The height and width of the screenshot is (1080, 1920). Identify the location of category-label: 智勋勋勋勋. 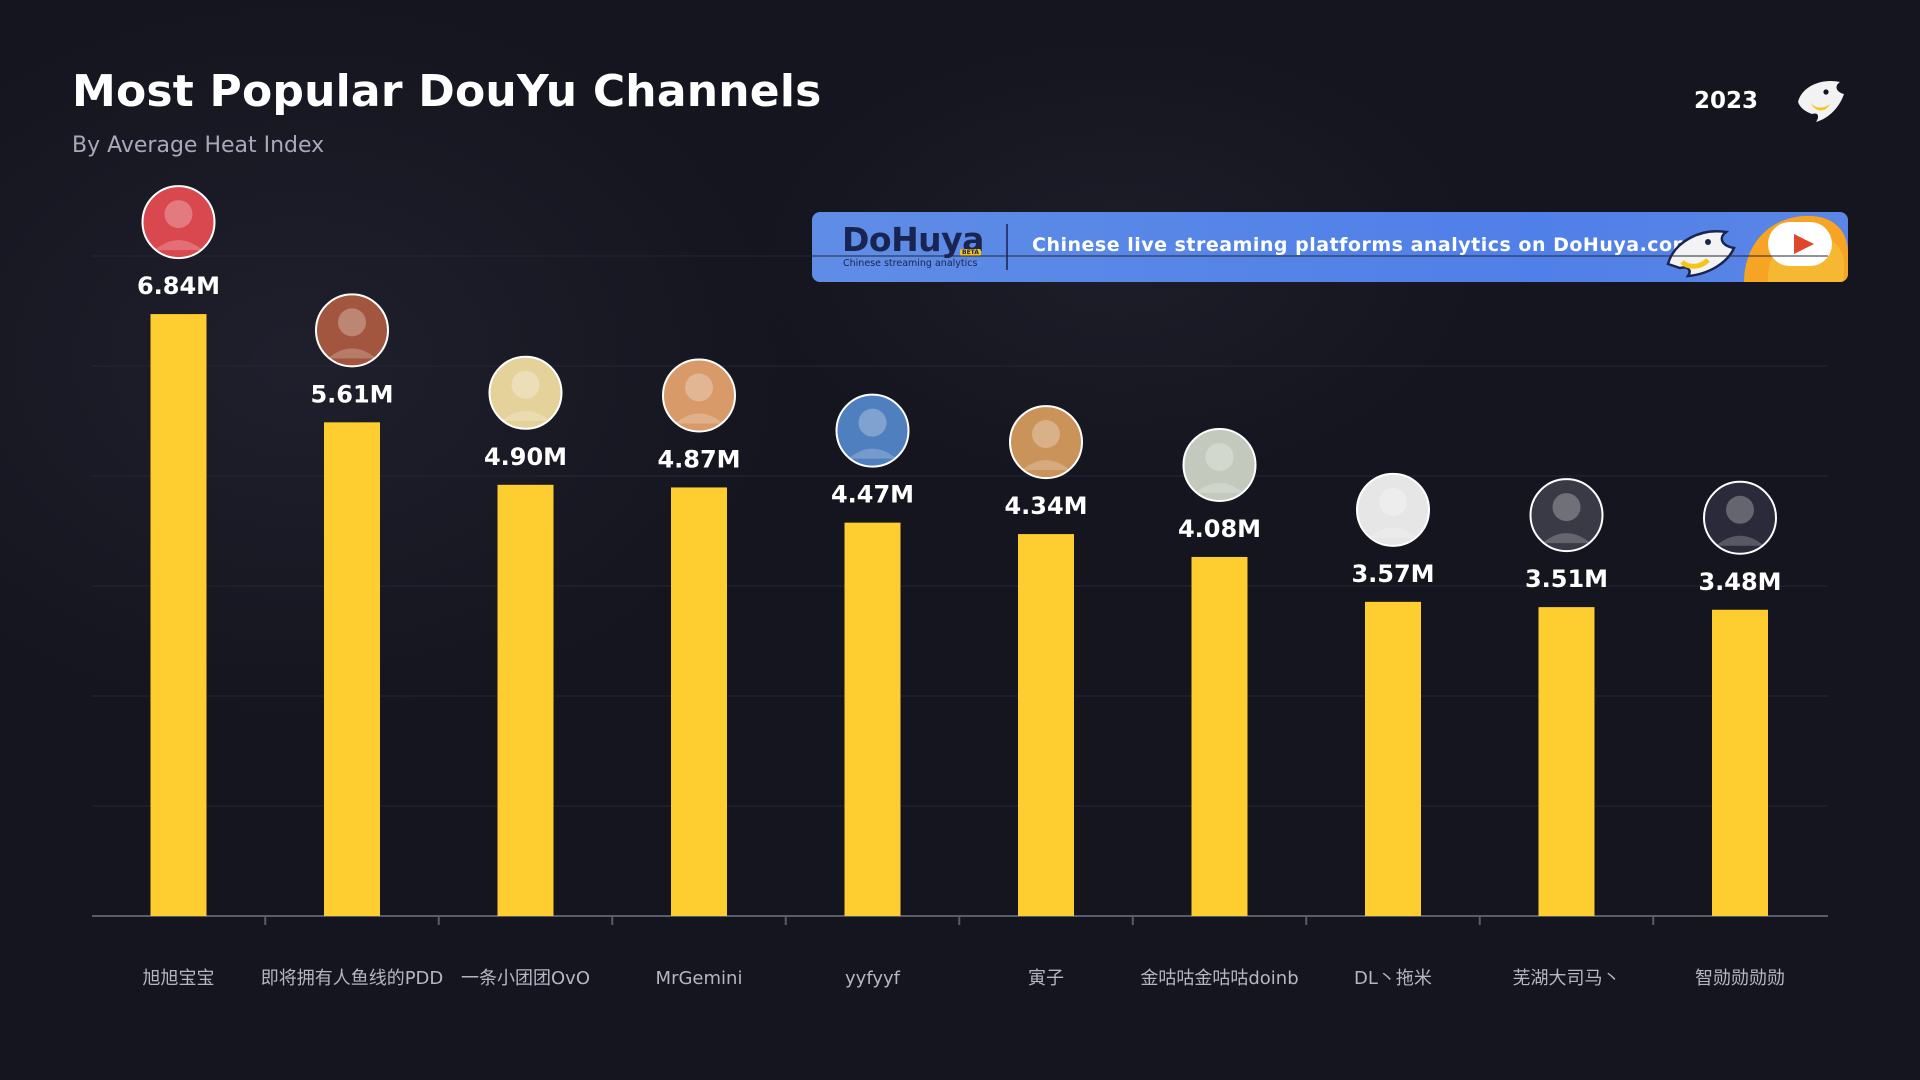
(1740, 978).